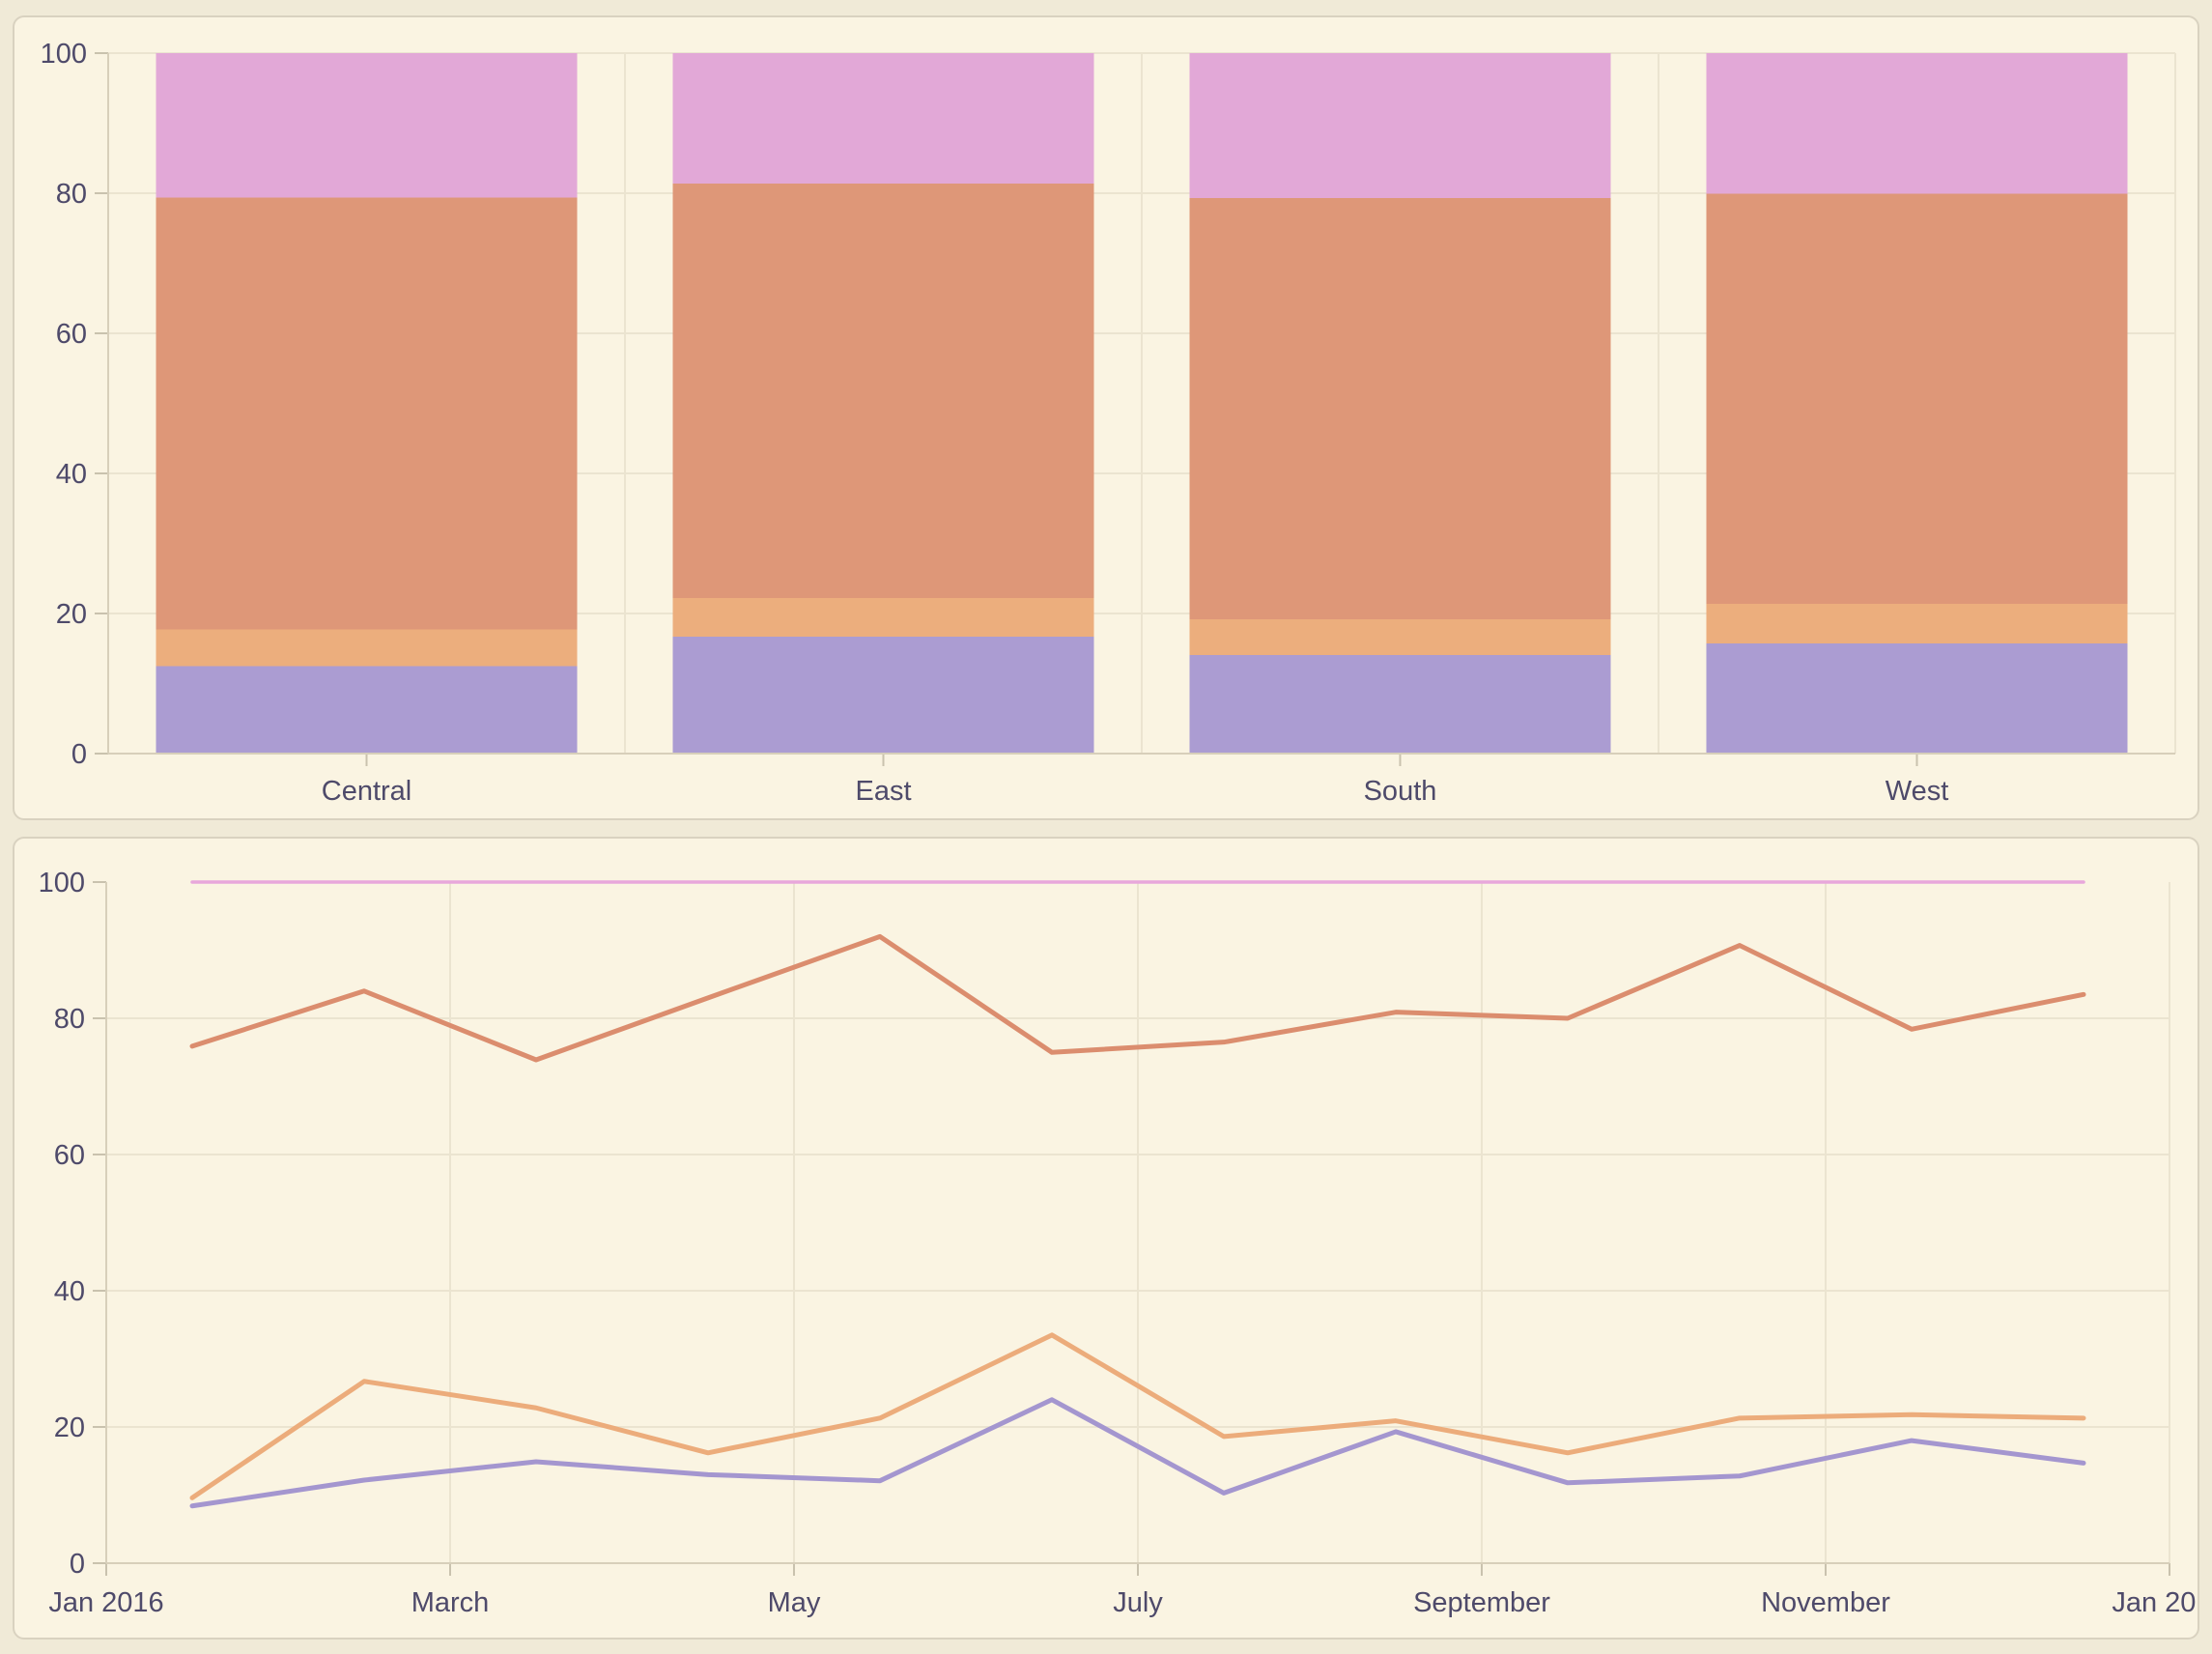  Describe the element at coordinates (883, 792) in the screenshot. I see `x-tick-label-east: East` at that location.